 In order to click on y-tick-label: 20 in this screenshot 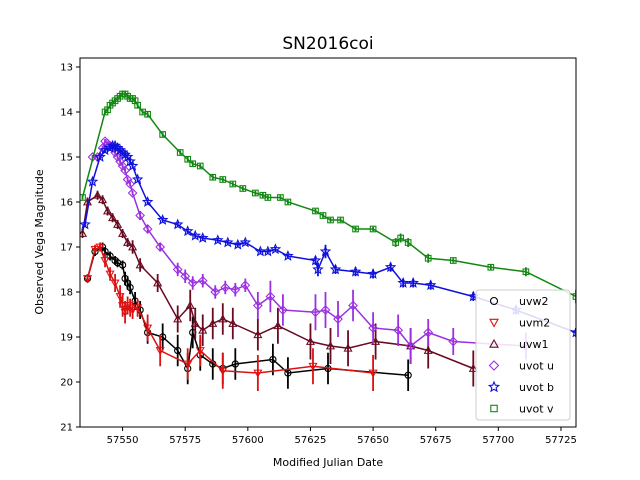, I will do `click(66, 383)`.